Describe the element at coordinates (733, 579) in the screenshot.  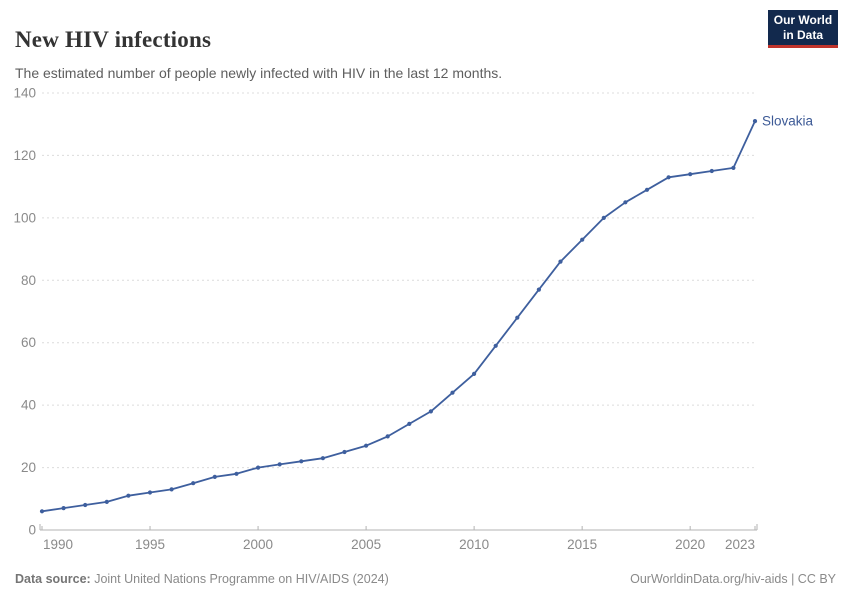
I see `footer-link: OurWorldinData.org/hiv-aids | CC BY` at that location.